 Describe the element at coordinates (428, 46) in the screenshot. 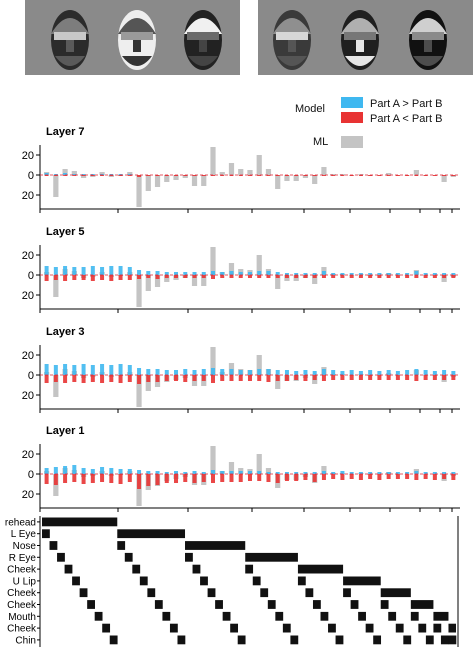

I see `face-region-nose` at that location.